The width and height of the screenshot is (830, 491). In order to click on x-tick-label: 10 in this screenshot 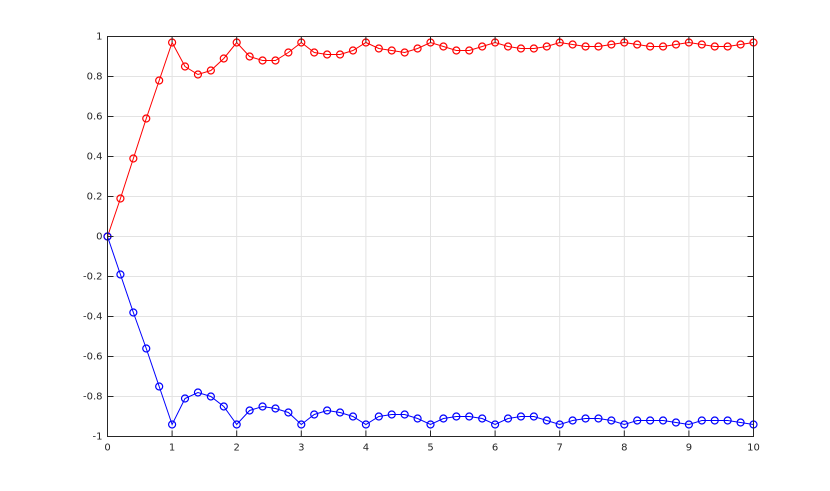, I will do `click(753, 448)`.